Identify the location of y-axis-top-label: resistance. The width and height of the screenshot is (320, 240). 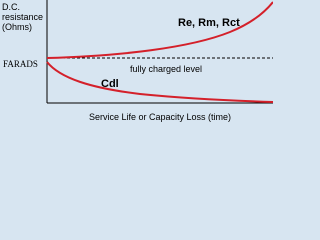
(22, 17).